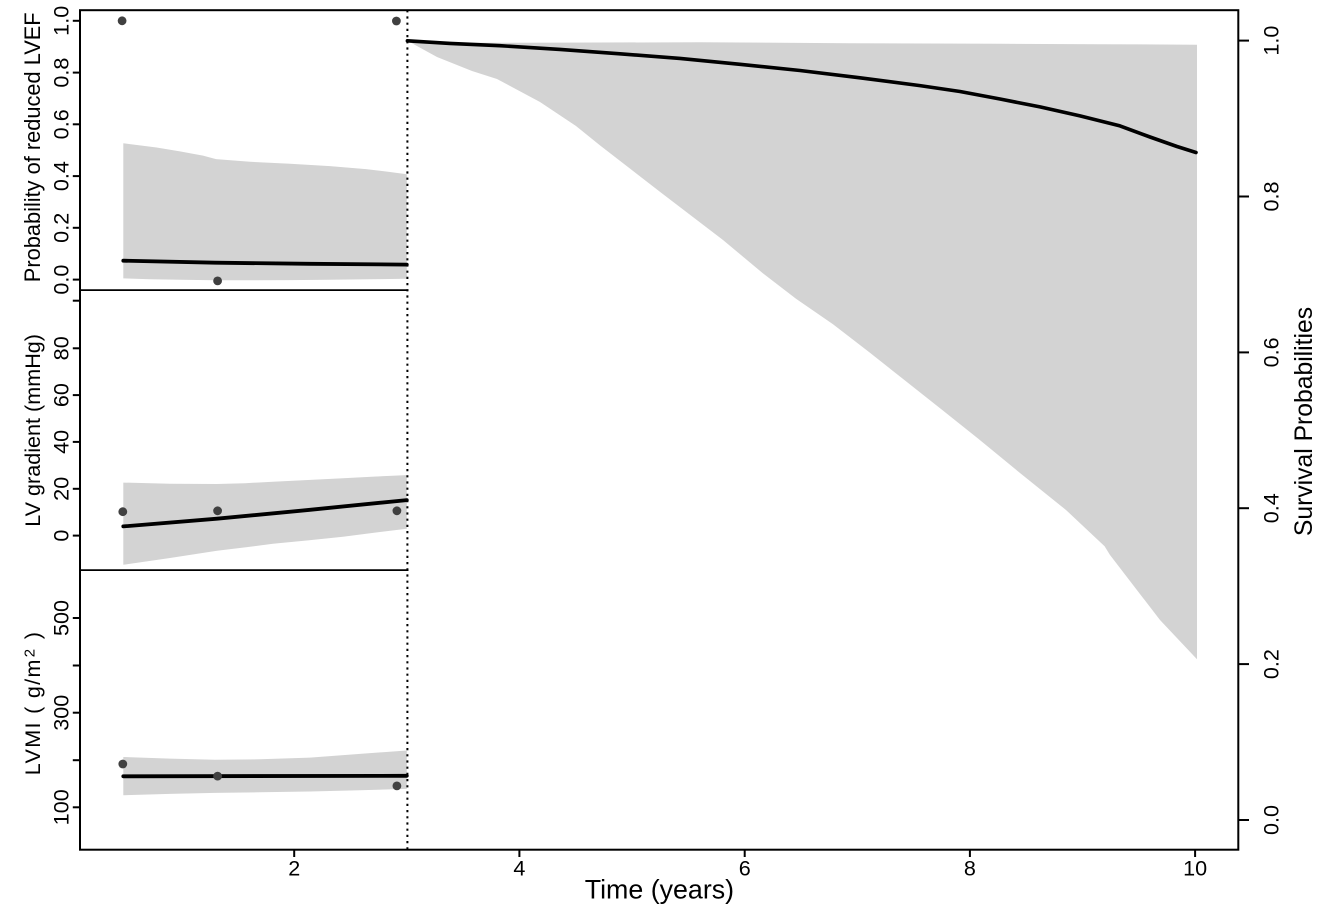  I want to click on svg-text: LV gradient (mmHg), so click(32, 430).